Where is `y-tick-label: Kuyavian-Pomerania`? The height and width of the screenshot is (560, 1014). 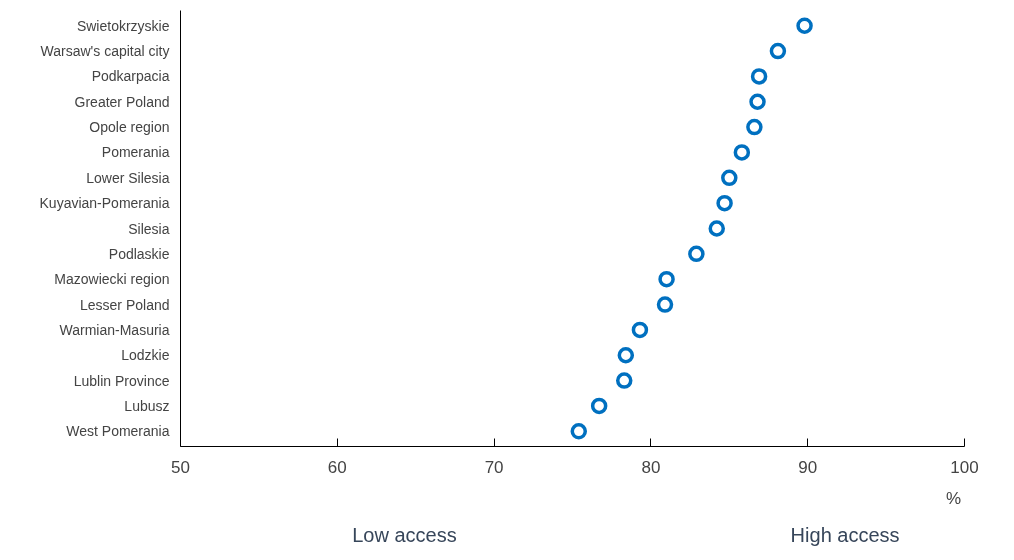
y-tick-label: Kuyavian-Pomerania is located at coordinates (104, 203).